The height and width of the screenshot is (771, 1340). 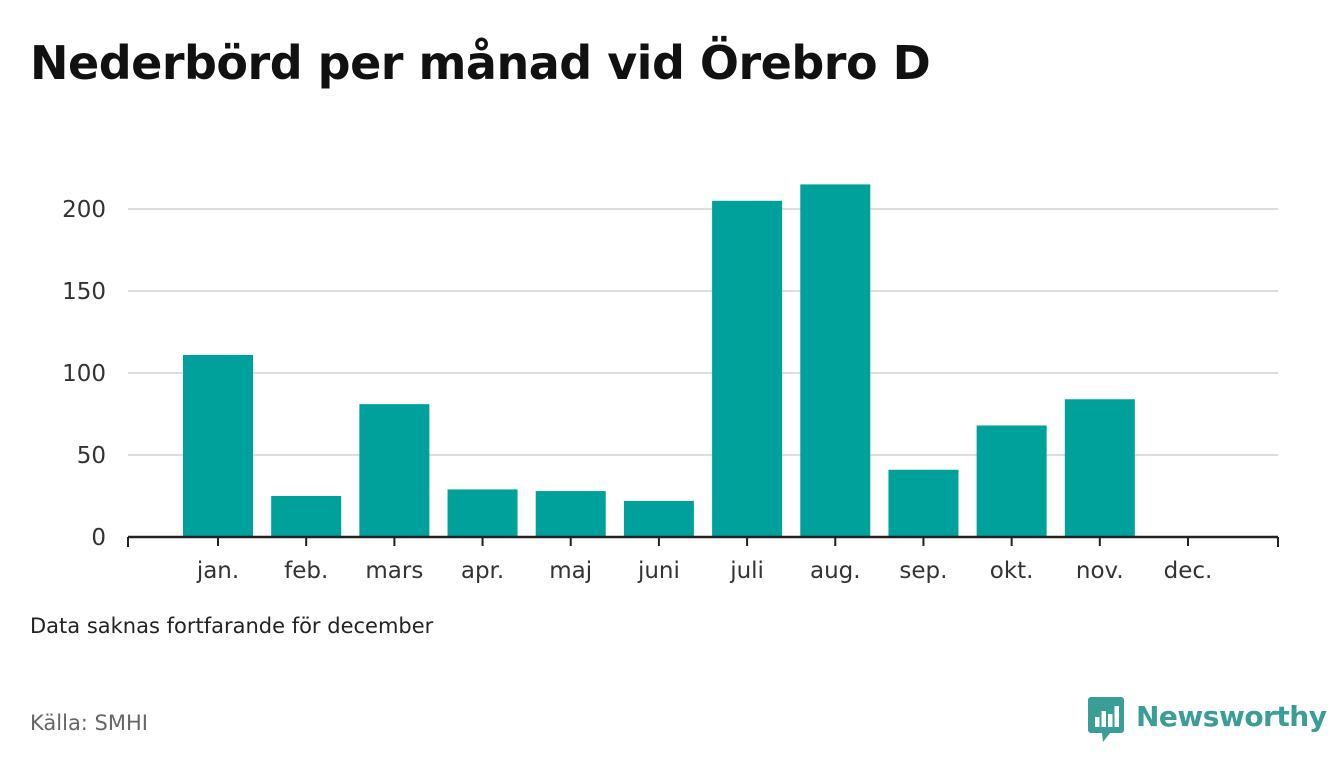 I want to click on y-tick-labels: 0 50 100 150 200, so click(x=84, y=374).